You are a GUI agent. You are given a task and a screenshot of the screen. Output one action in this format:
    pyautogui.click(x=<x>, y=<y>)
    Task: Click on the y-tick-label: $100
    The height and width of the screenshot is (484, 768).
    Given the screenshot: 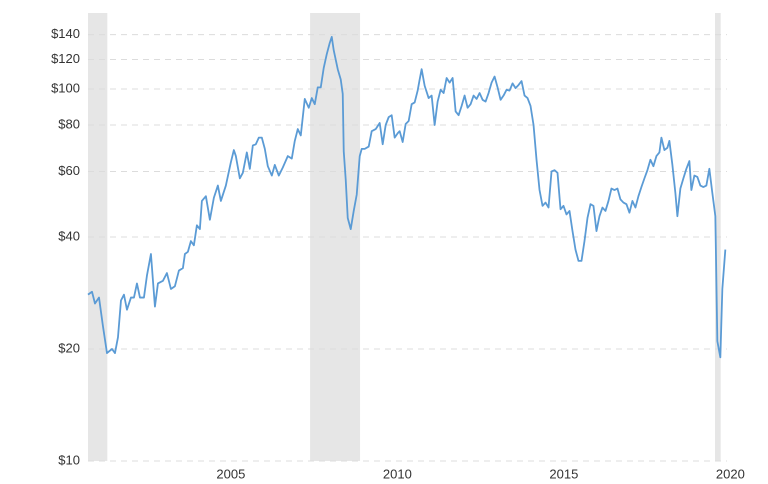 What is the action you would take?
    pyautogui.click(x=65, y=87)
    